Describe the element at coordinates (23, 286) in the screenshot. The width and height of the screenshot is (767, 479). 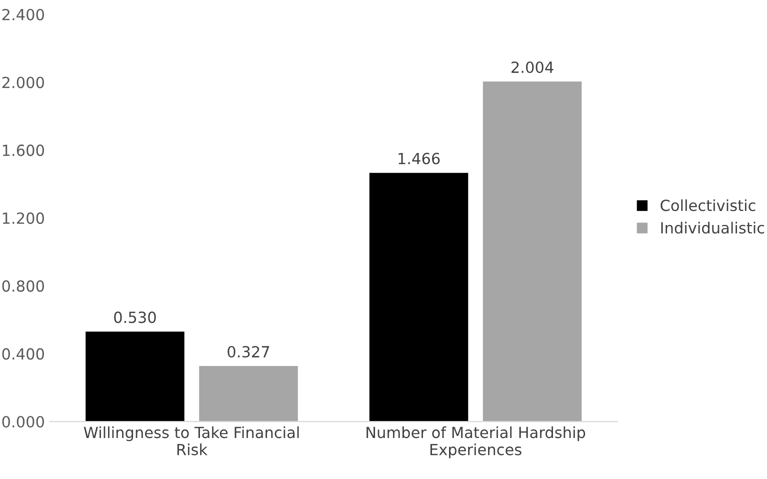
I see `y-tick-label: 0.800` at that location.